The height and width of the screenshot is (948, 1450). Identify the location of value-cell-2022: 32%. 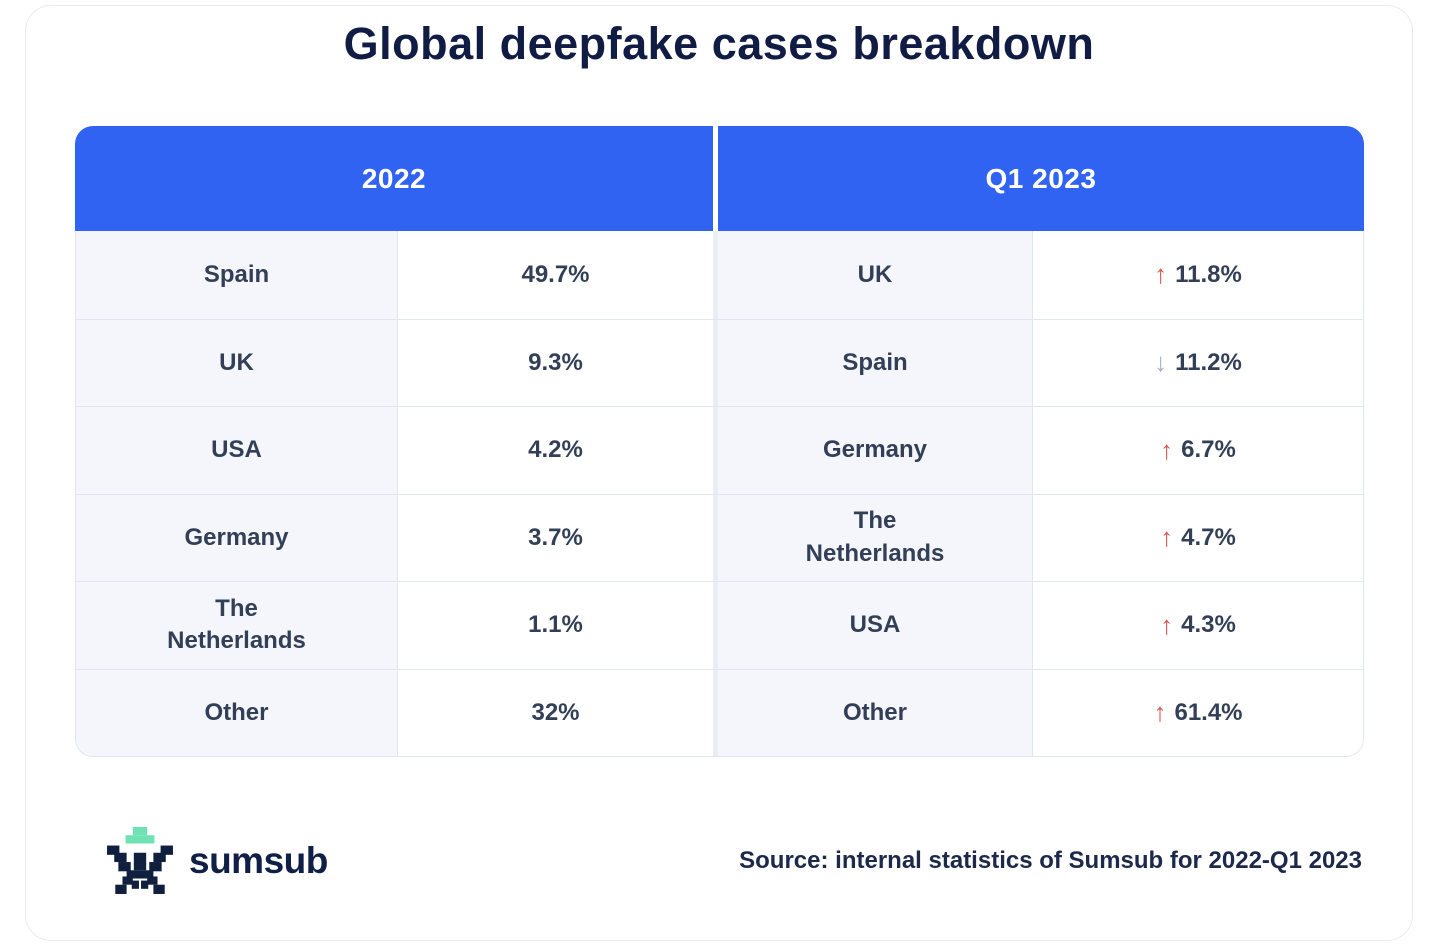
(555, 712).